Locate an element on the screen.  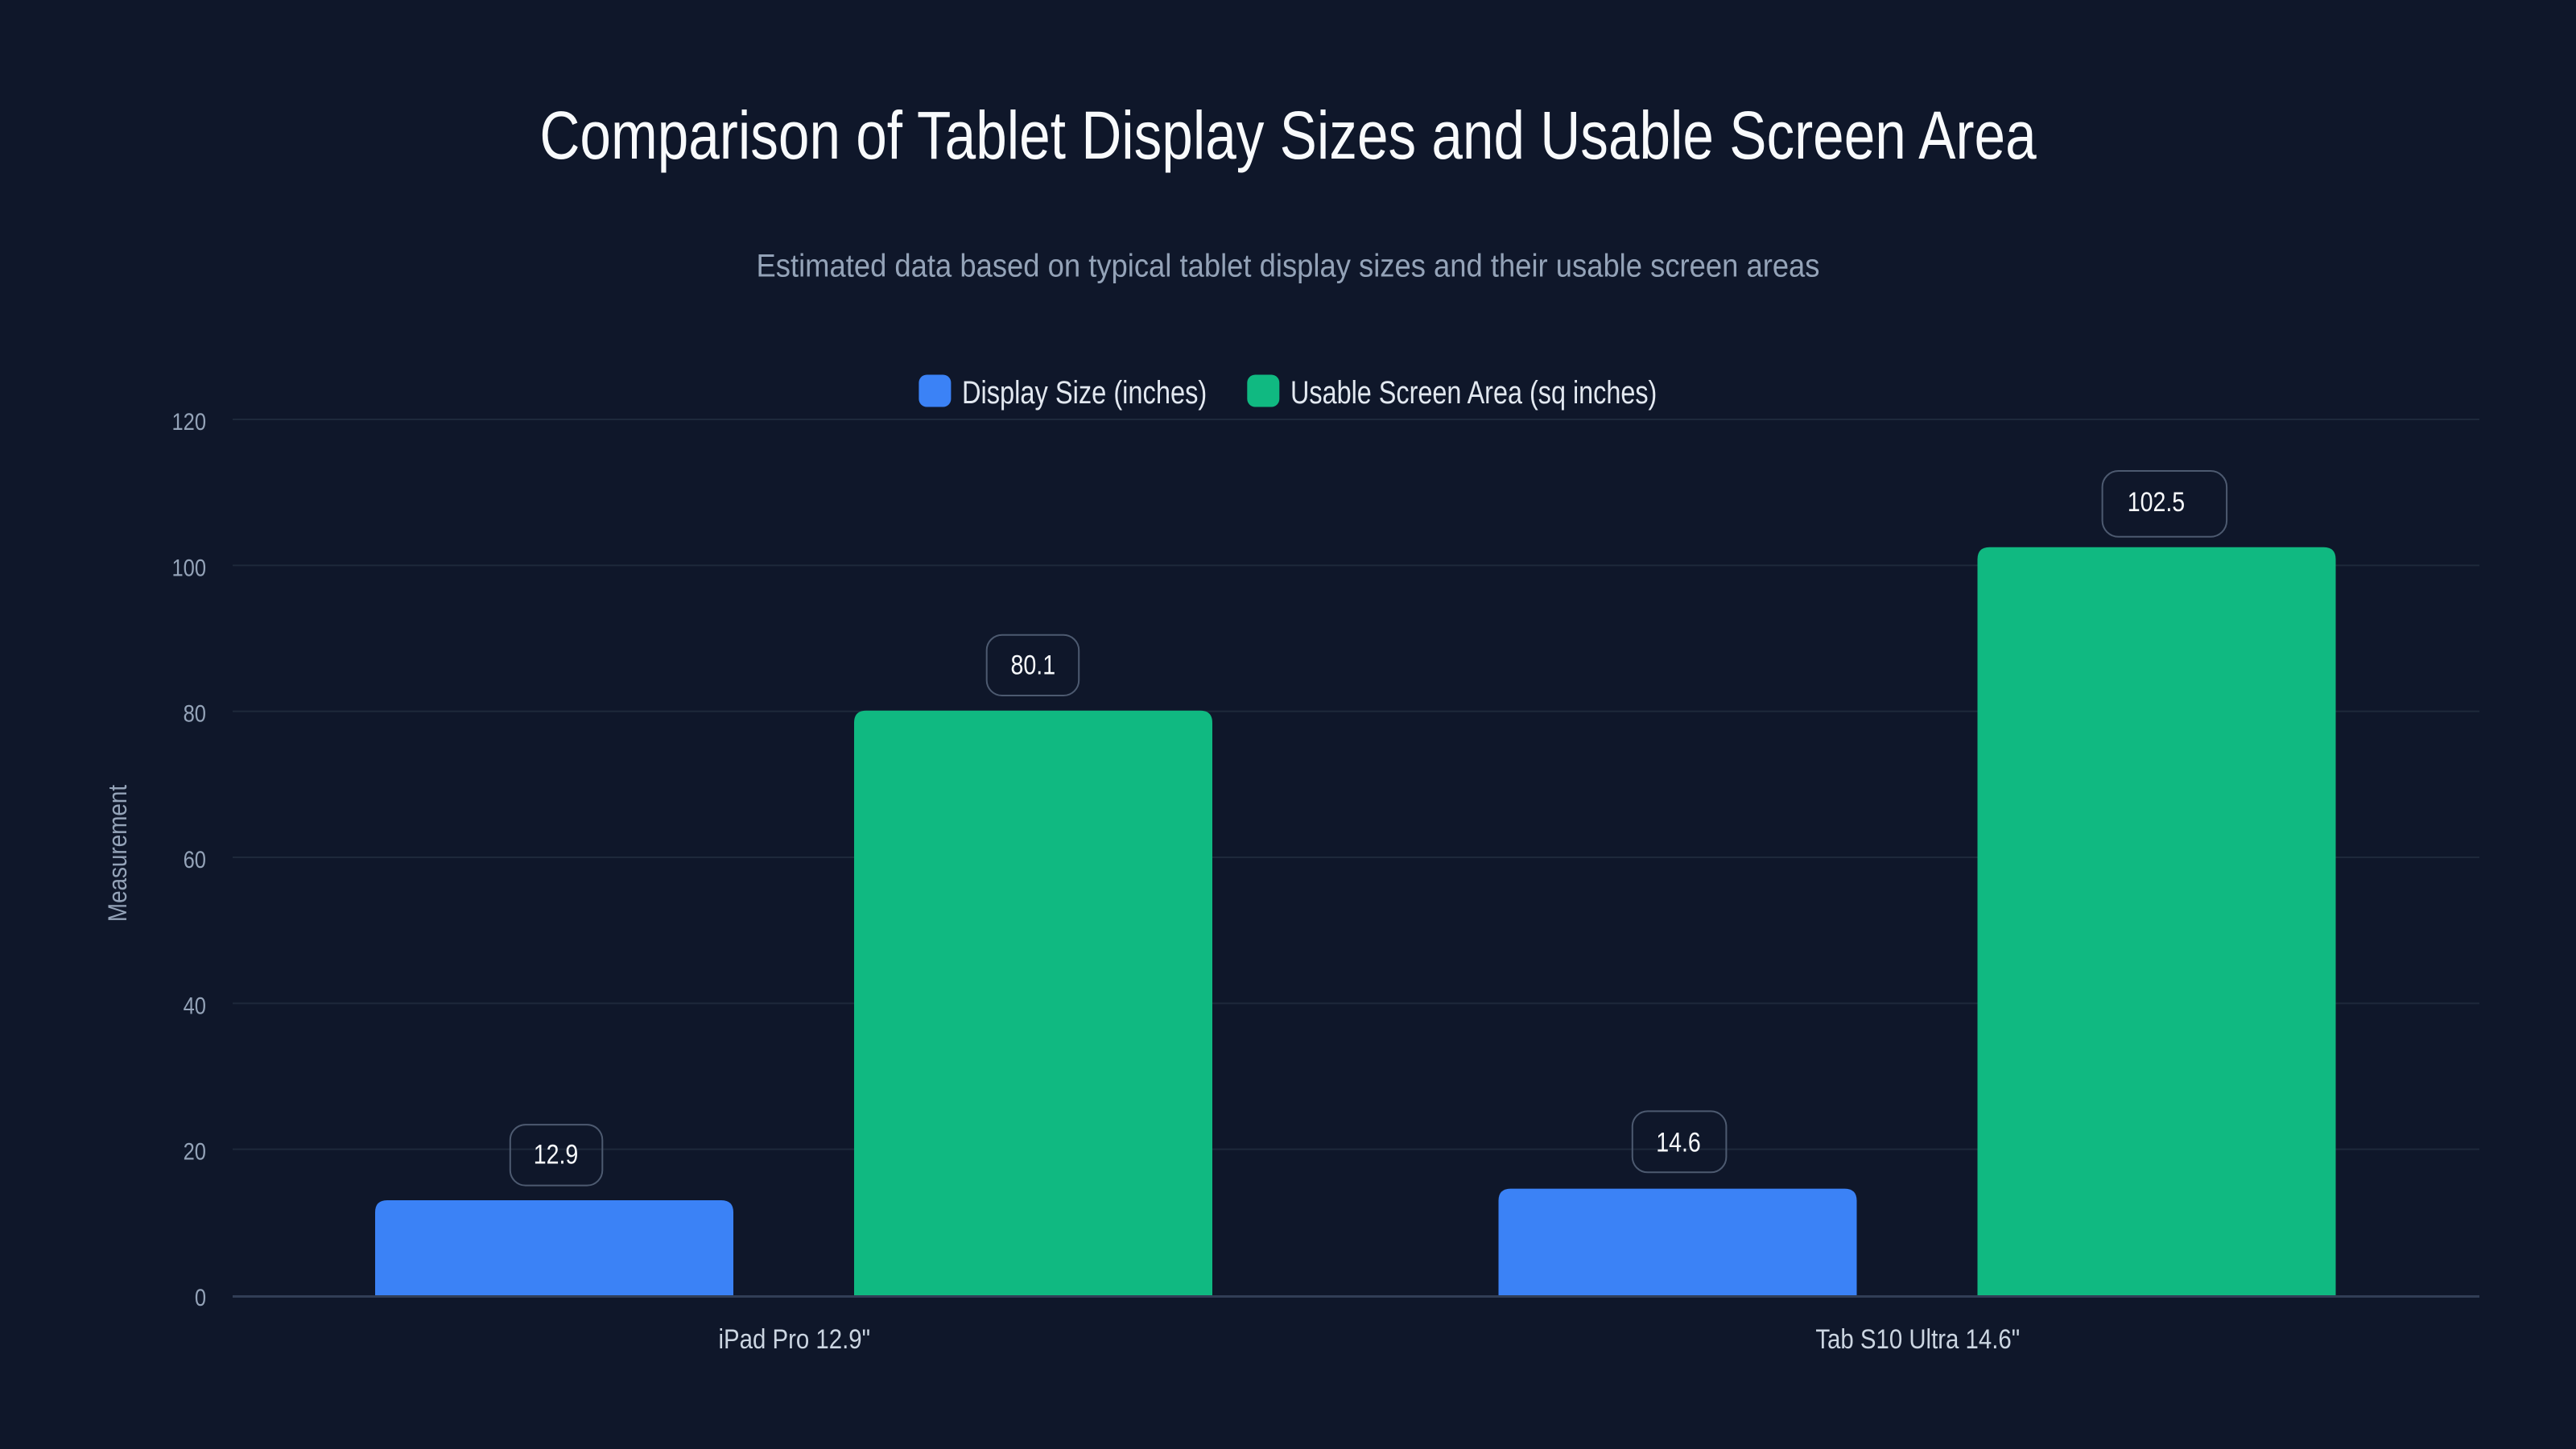
svg-text: 80 is located at coordinates (195, 713).